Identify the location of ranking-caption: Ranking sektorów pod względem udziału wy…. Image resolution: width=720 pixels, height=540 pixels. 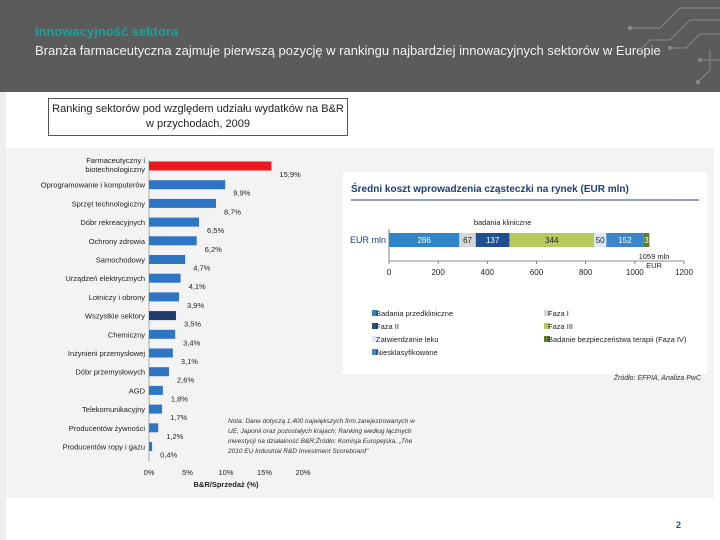
(198, 117).